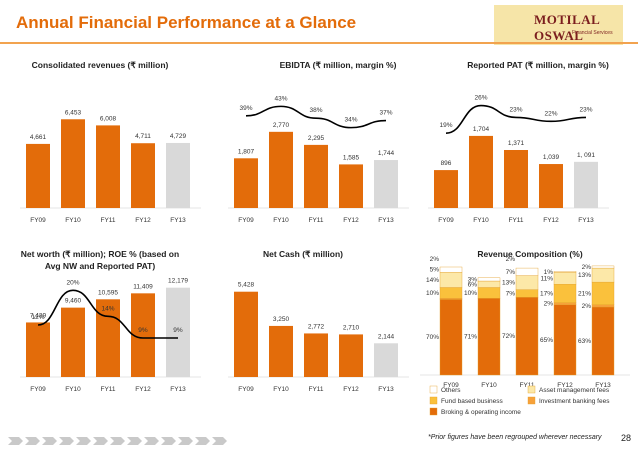 The image size is (638, 452). Describe the element at coordinates (386, 336) in the screenshot. I see `bar-label: 2,144` at that location.